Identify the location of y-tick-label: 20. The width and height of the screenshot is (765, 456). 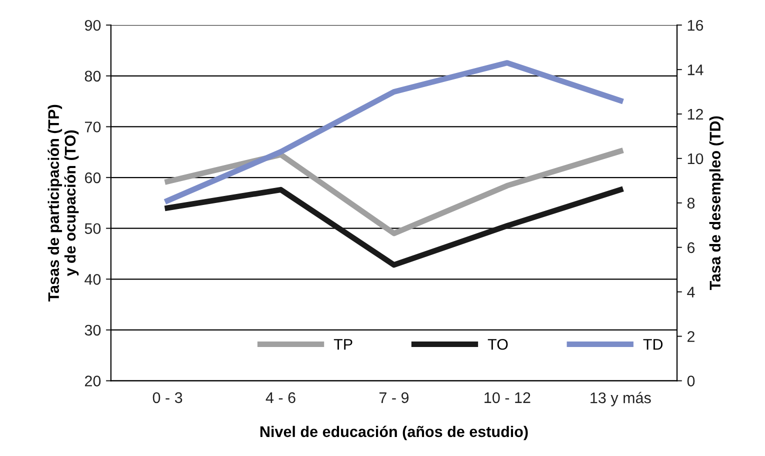
(92, 381).